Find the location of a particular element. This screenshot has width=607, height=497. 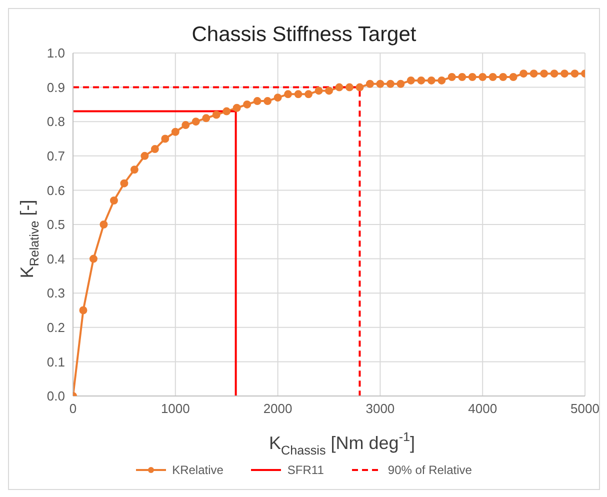

y-tick-label: 0.8 is located at coordinates (55, 122).